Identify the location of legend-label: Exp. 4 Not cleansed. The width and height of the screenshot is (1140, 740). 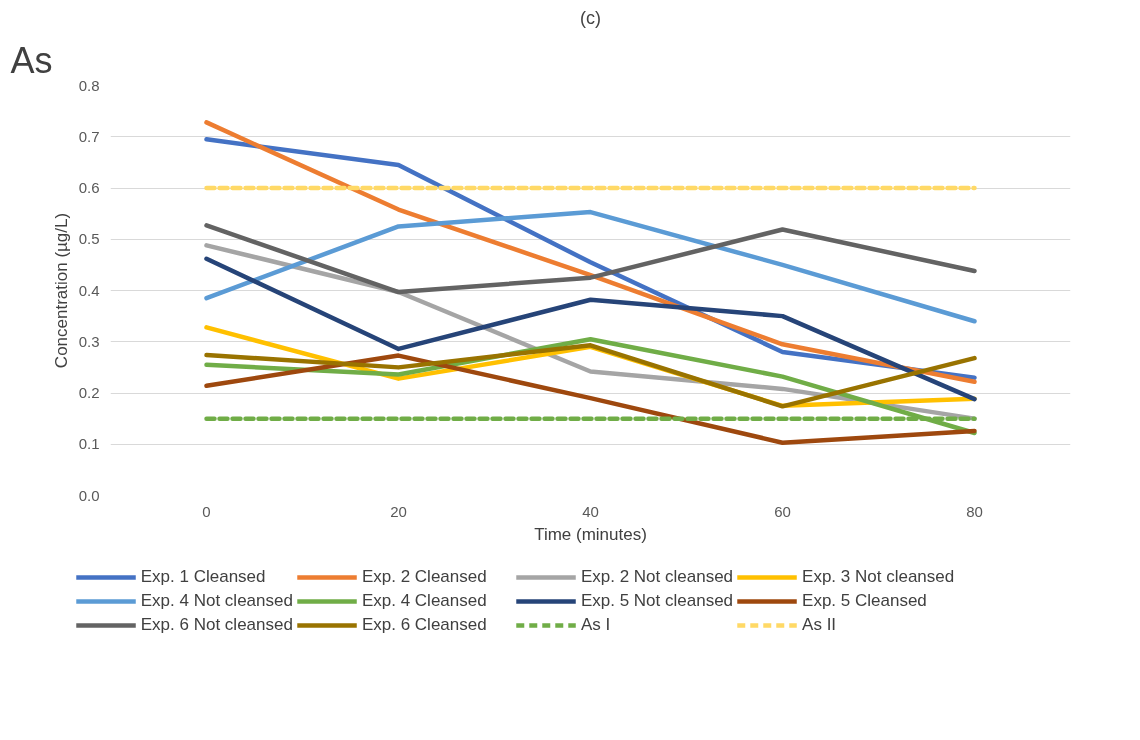
(216, 601).